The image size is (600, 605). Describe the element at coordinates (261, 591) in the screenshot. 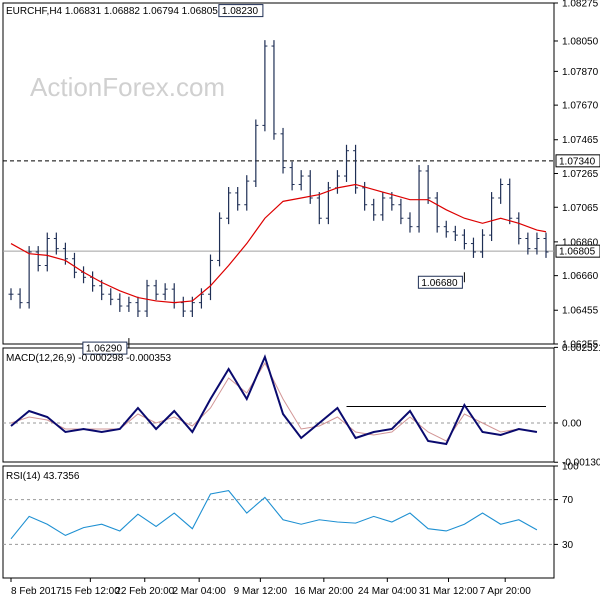

I see `x-tick-label: 9 Mar 12:00` at that location.